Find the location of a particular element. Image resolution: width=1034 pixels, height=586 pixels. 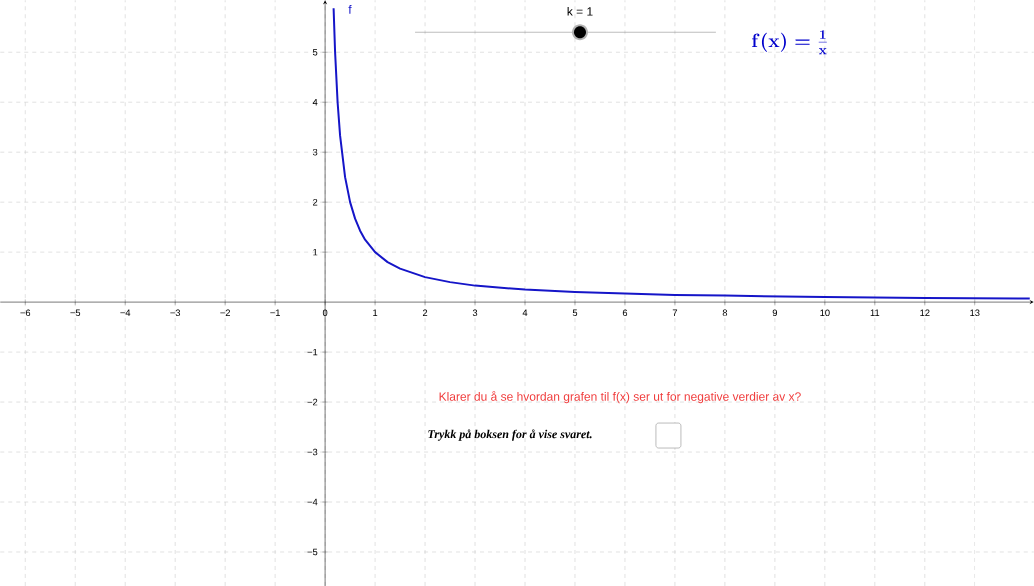

x-tick-label: 9 is located at coordinates (775, 312).